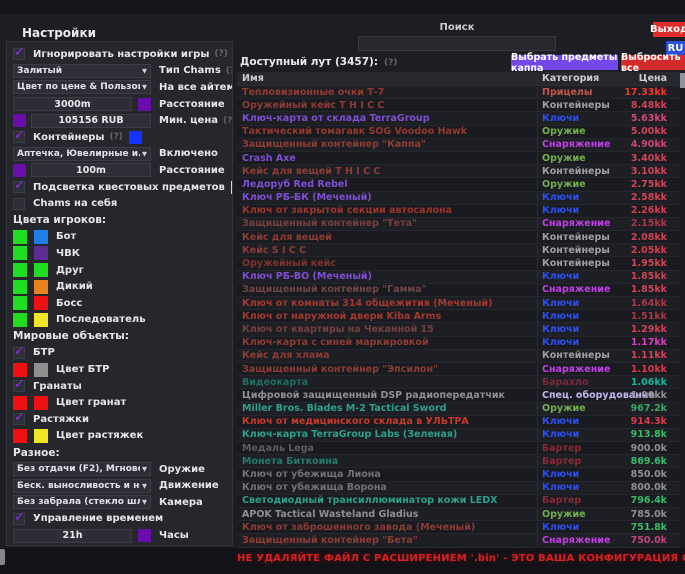 This screenshot has height=574, width=685. Describe the element at coordinates (119, 419) in the screenshot. I see `sidebar-row-checkbox: ✓ Растяжки` at that location.